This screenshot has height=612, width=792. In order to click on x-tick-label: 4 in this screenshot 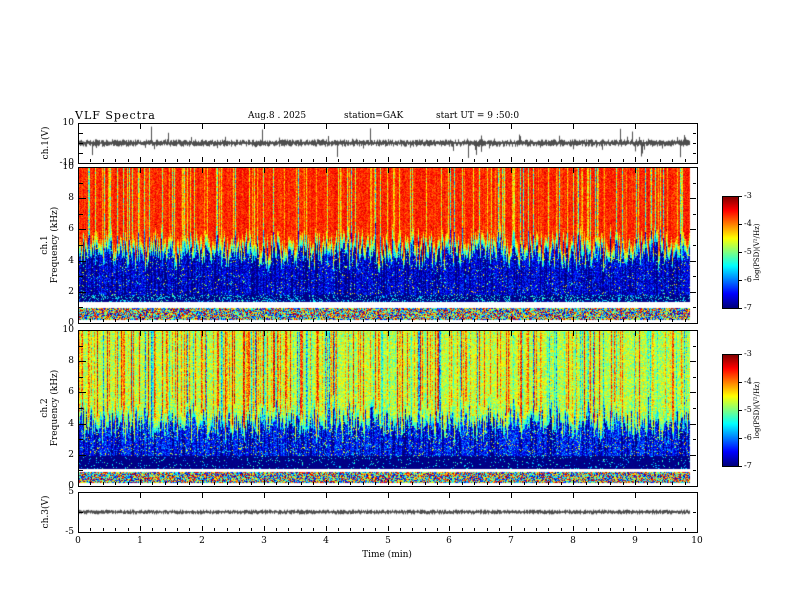, I will do `click(326, 541)`.